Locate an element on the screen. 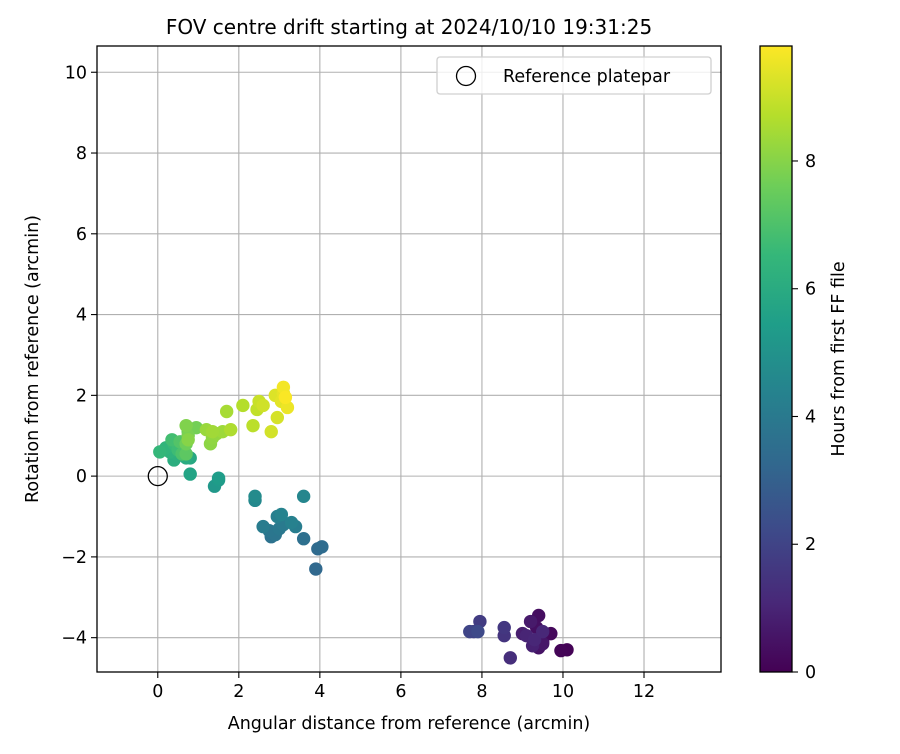 This screenshot has height=754, width=900. y-tick-label: −4 is located at coordinates (74, 639).